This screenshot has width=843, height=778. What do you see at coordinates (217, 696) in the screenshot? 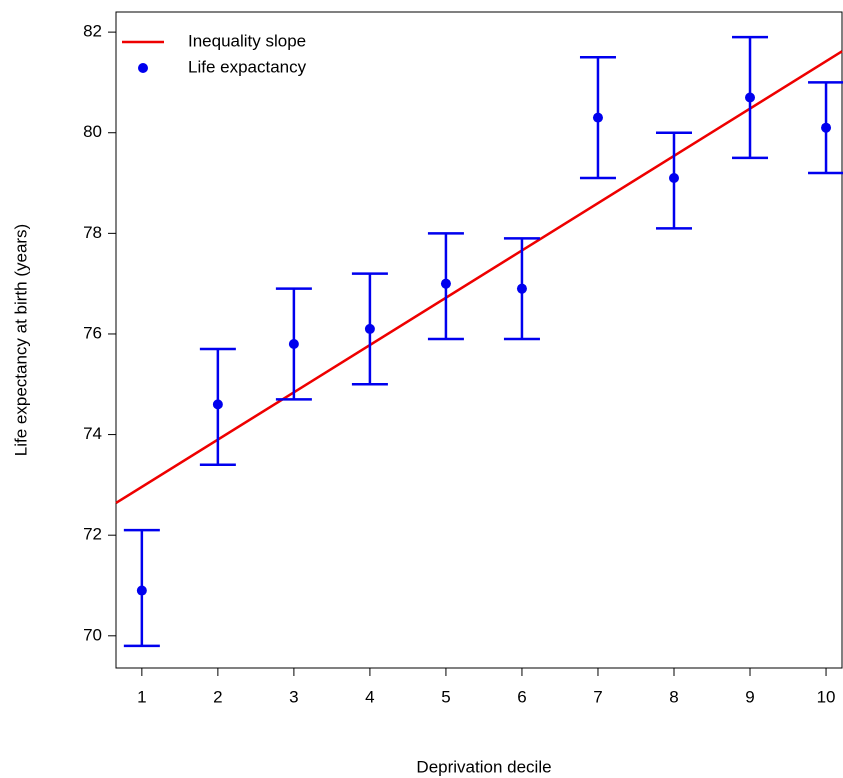
I see `x-tick-label: 2` at bounding box center [217, 696].